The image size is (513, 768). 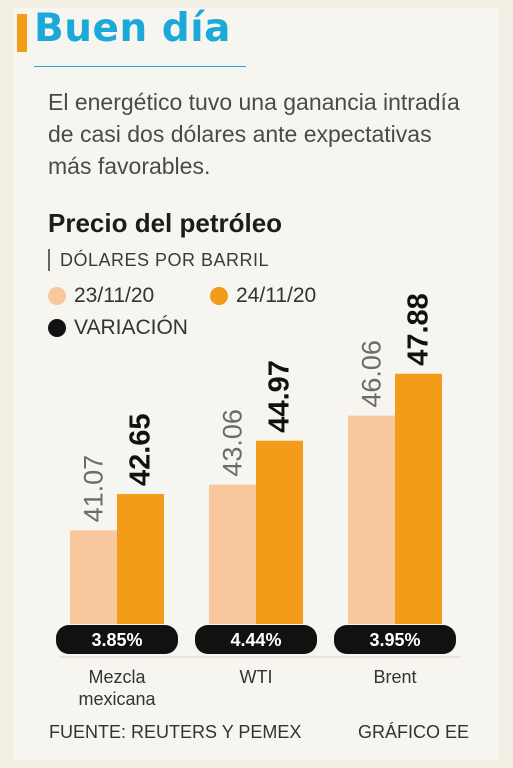 I want to click on legend-label-variation: VARIACIÓN, so click(x=131, y=327).